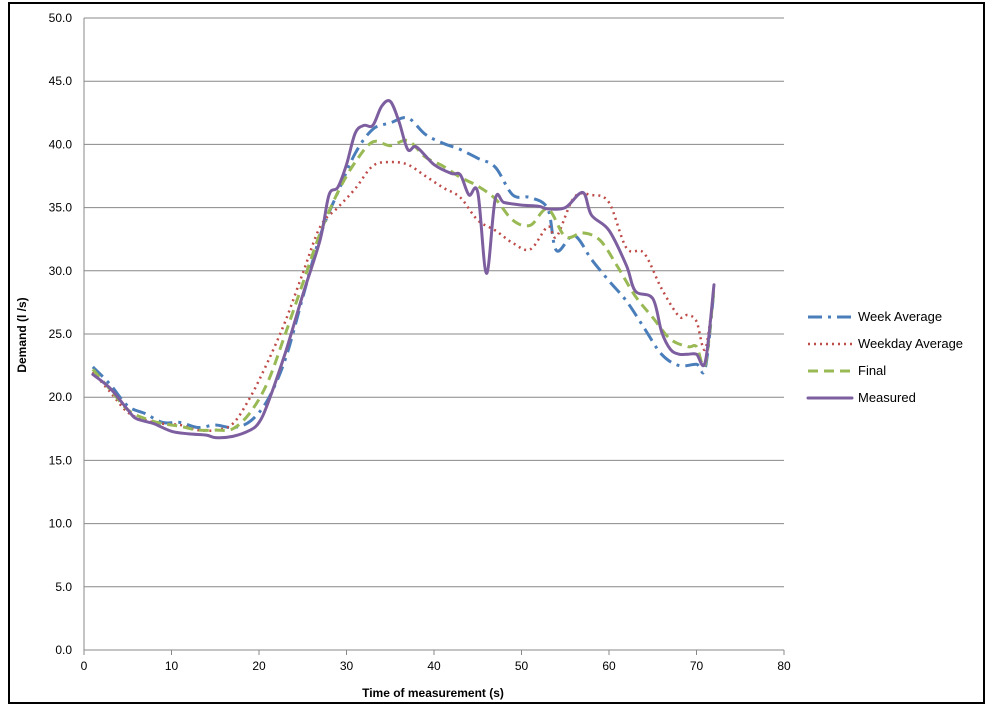 Image resolution: width=987 pixels, height=706 pixels. I want to click on y-axis-title: Demand (l /s), so click(22, 334).